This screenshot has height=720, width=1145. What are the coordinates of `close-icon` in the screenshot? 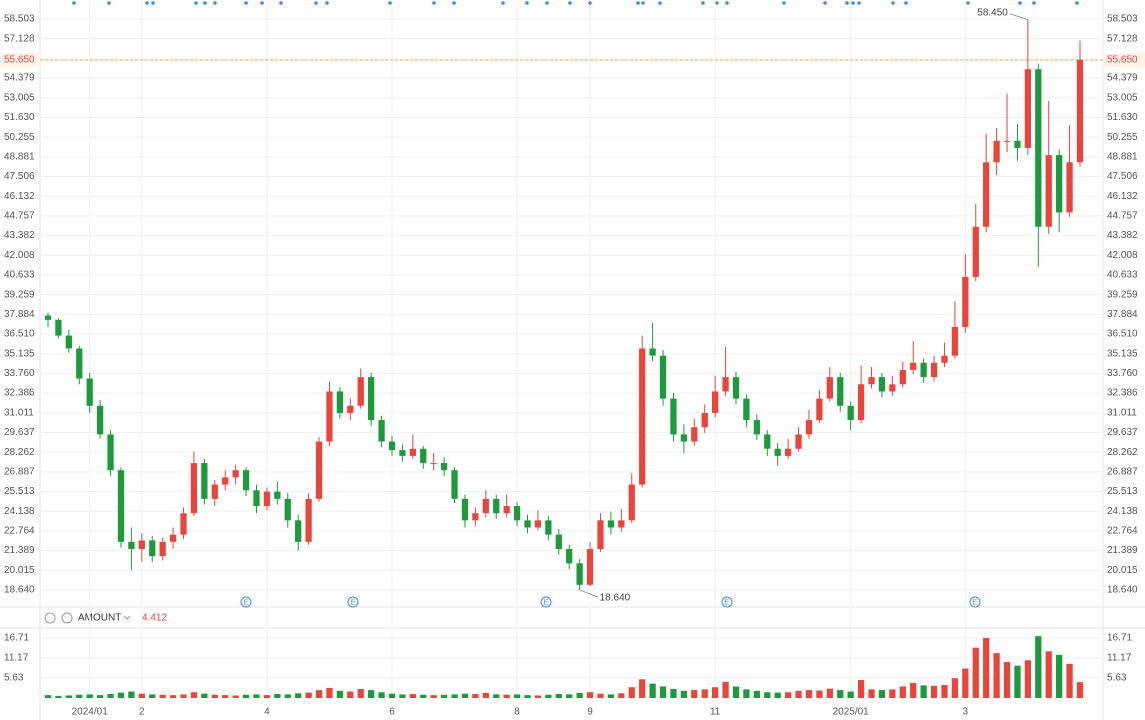 It's located at (67, 618).